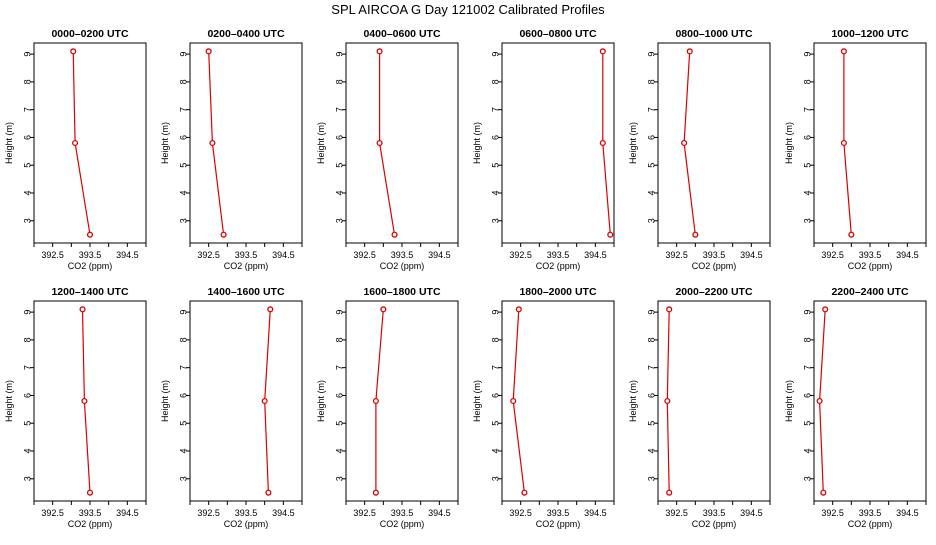 This screenshot has height=545, width=936. What do you see at coordinates (245, 292) in the screenshot?
I see `panel-title: 1400–1600 UTC` at bounding box center [245, 292].